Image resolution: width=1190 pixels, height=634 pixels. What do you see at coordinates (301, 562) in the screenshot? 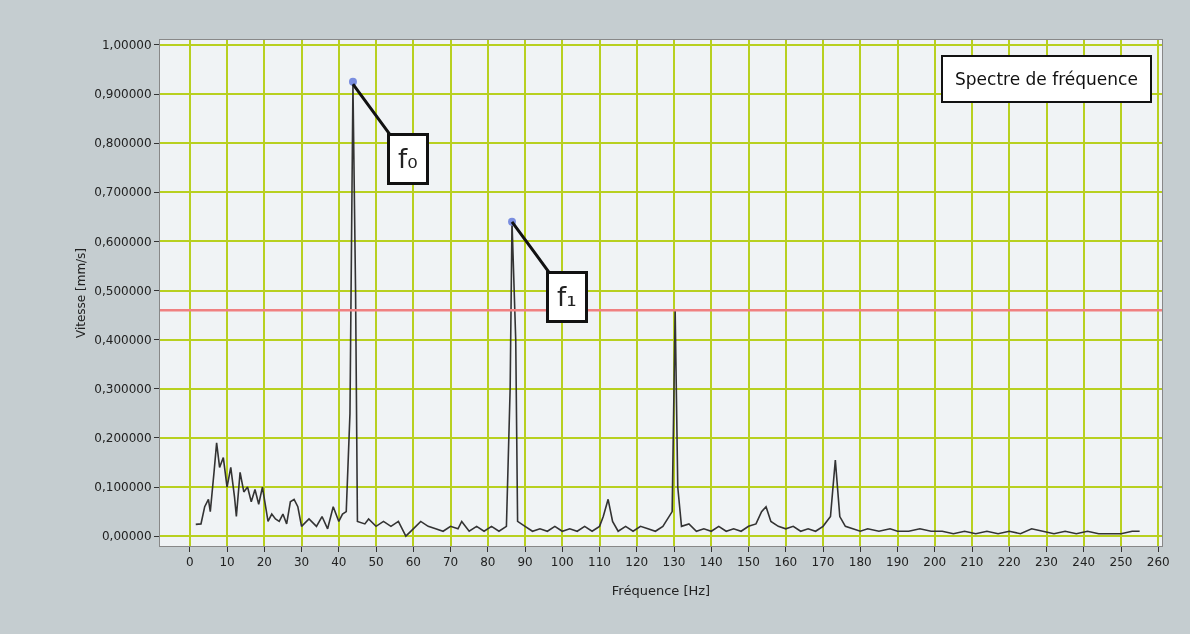
I see `x-tick-label: 30` at bounding box center [301, 562].